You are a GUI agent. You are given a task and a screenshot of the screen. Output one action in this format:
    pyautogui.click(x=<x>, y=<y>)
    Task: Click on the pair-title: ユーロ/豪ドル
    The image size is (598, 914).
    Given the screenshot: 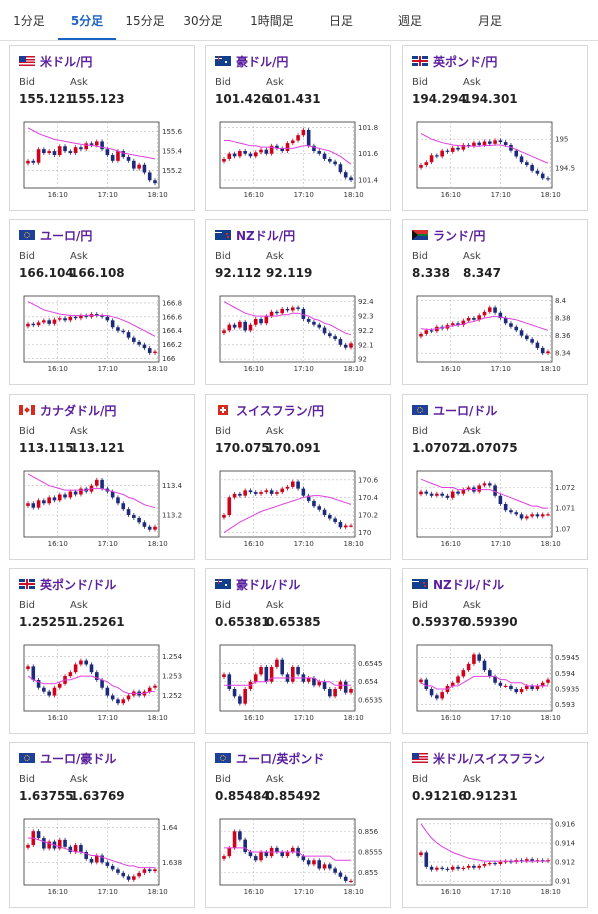 What is the action you would take?
    pyautogui.click(x=78, y=758)
    